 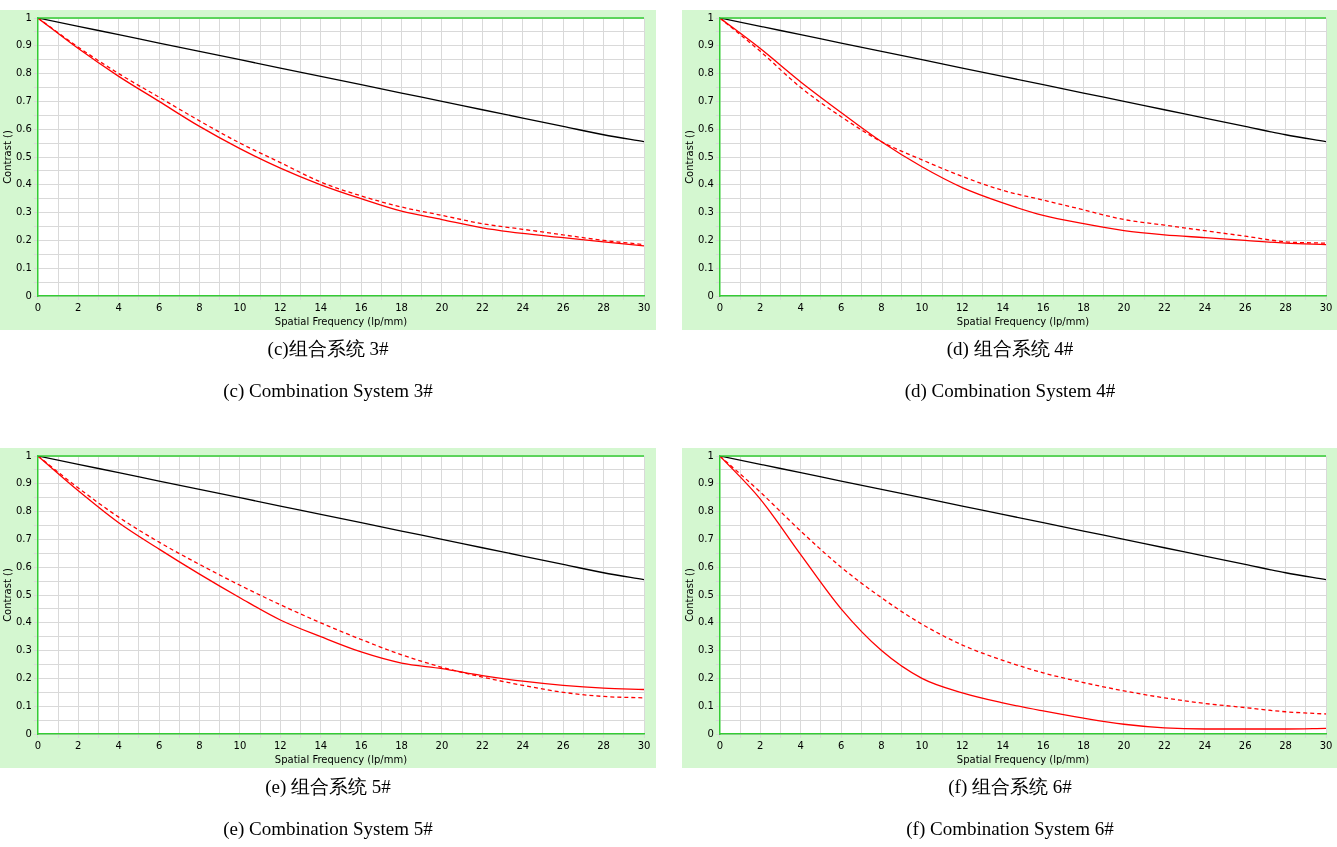 I want to click on text: (d) Combination System 4#, so click(x=1010, y=391).